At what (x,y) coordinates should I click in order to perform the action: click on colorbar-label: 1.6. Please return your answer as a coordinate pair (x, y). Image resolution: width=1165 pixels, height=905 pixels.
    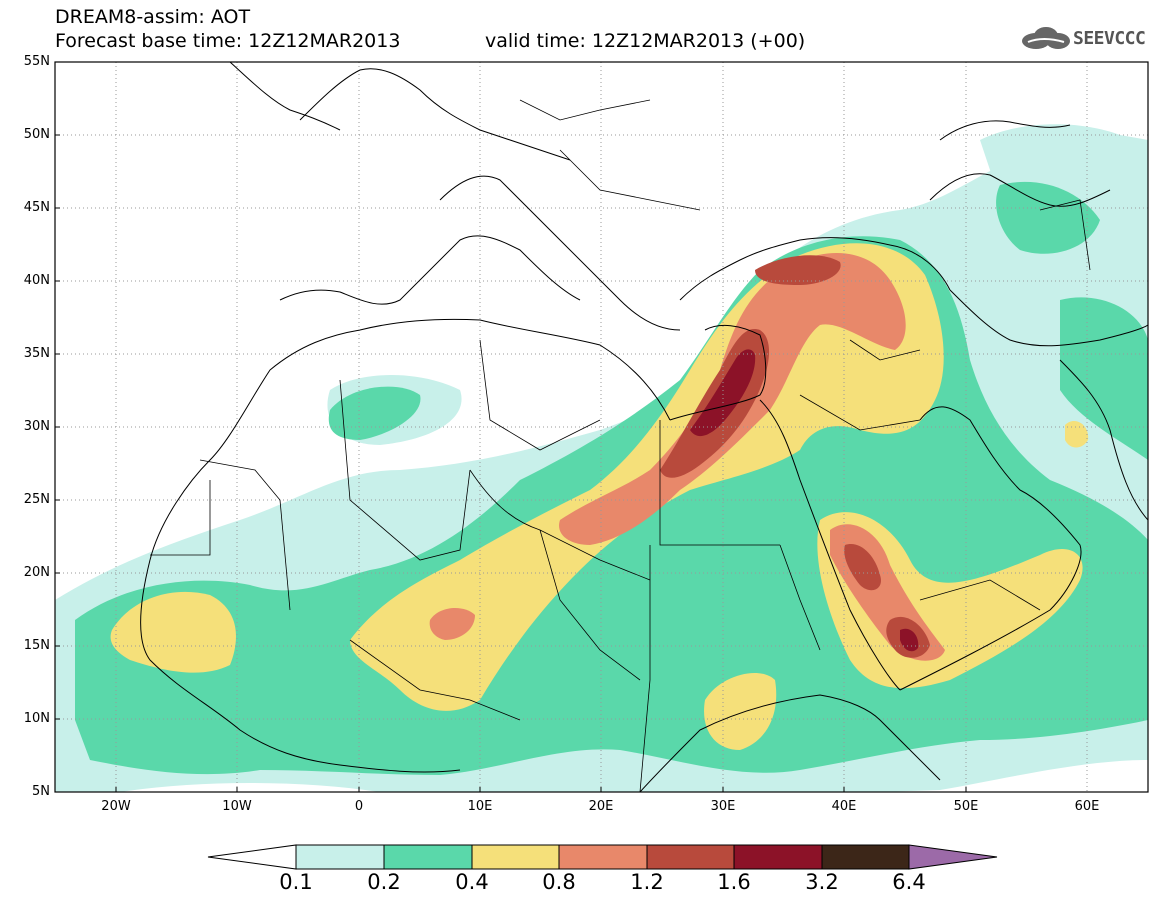
    Looking at the image, I should click on (734, 882).